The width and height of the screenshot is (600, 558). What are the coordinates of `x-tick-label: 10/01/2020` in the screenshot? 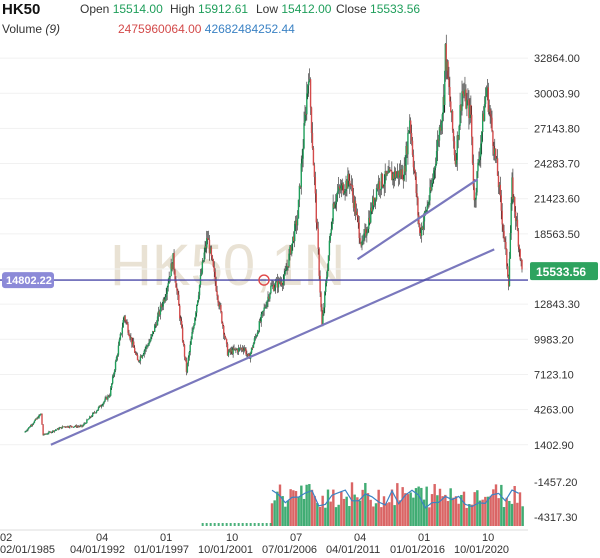 It's located at (481, 550).